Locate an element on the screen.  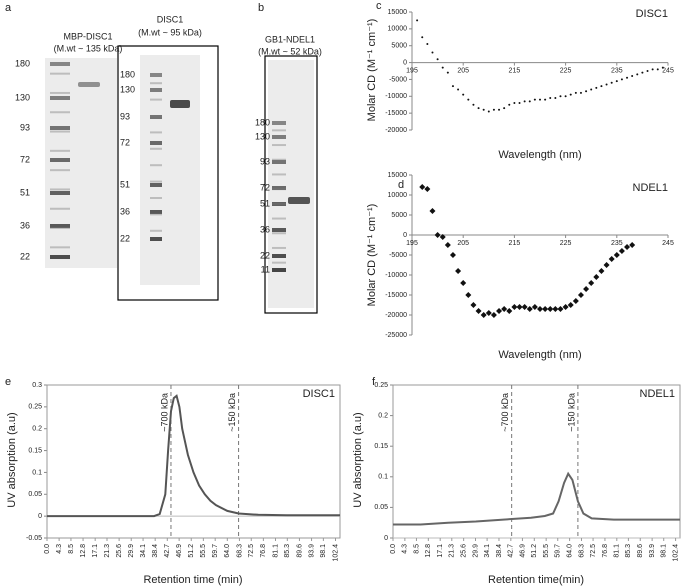
gel-title: DISC1 is located at coordinates (170, 19).